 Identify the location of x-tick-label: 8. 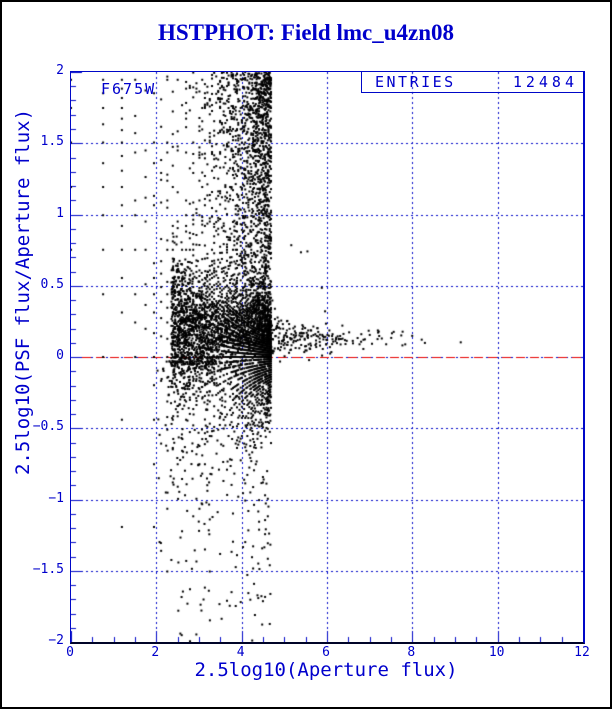
(411, 652).